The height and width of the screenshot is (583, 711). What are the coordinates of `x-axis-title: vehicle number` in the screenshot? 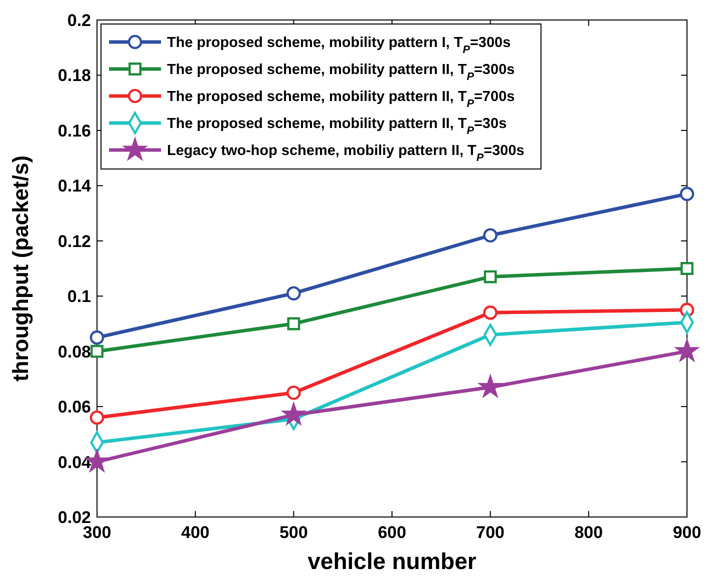 It's located at (392, 561).